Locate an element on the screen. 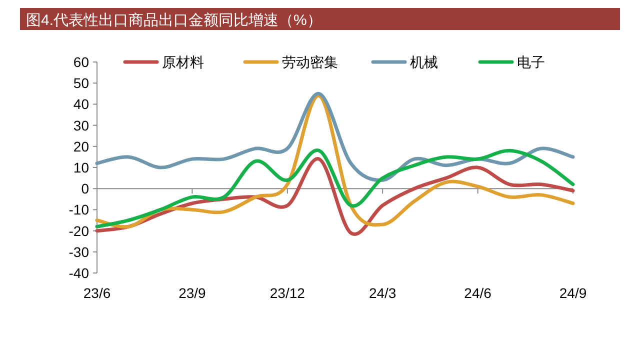 Image resolution: width=625 pixels, height=344 pixels. x-tick-label: 23/9 is located at coordinates (192, 293).